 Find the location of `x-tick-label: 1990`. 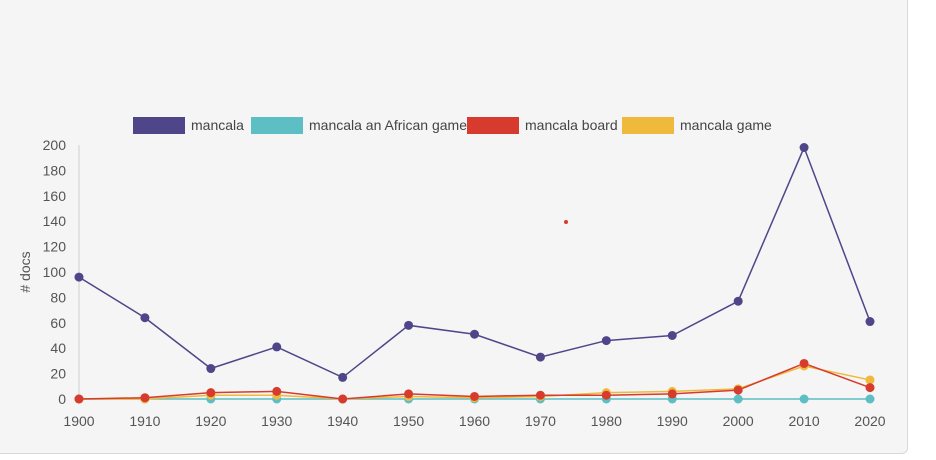

x-tick-label: 1990 is located at coordinates (672, 421).